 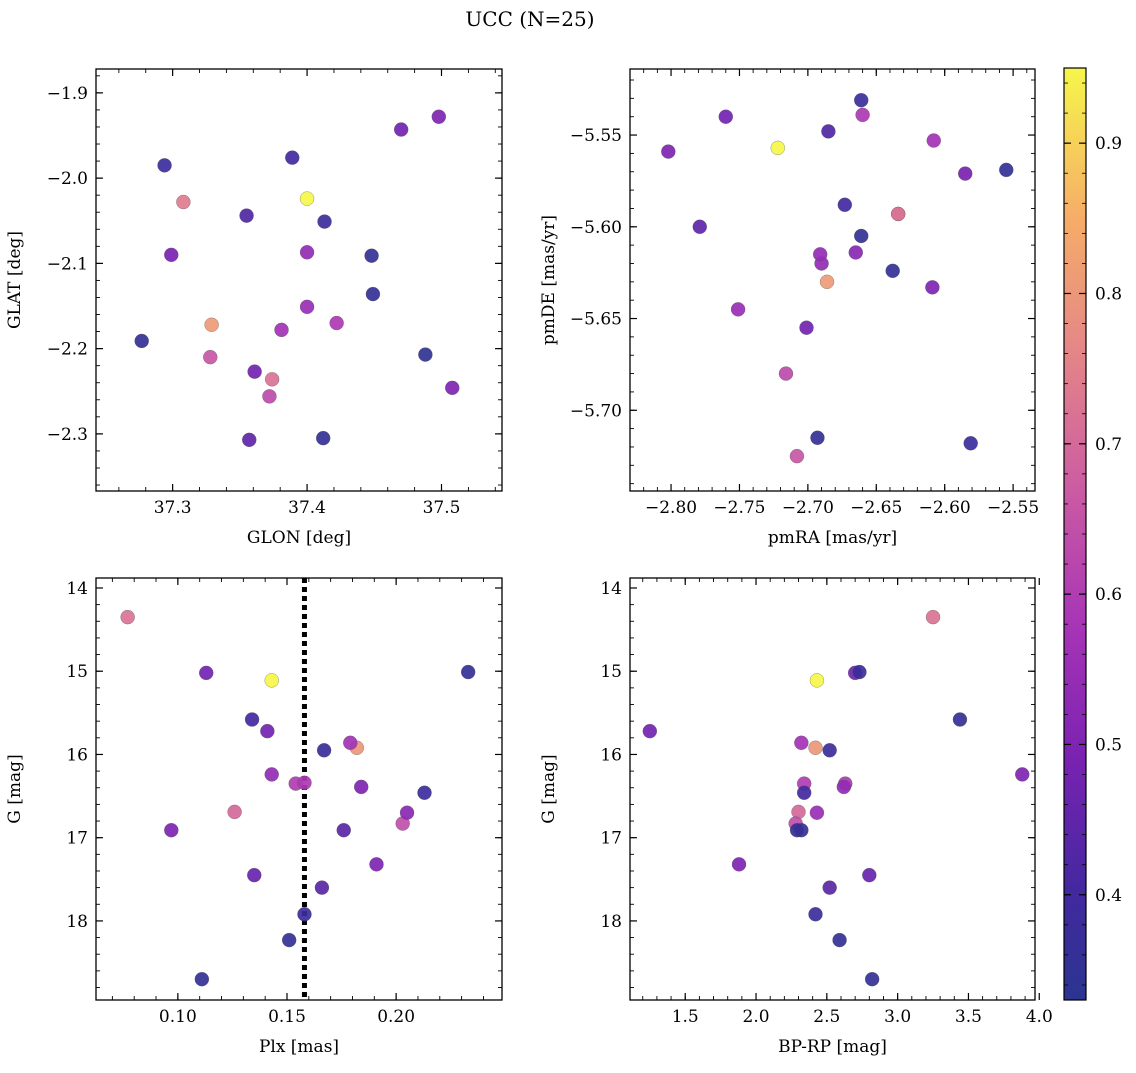 What do you see at coordinates (685, 1017) in the screenshot?
I see `x-tick-label: 1.5` at bounding box center [685, 1017].